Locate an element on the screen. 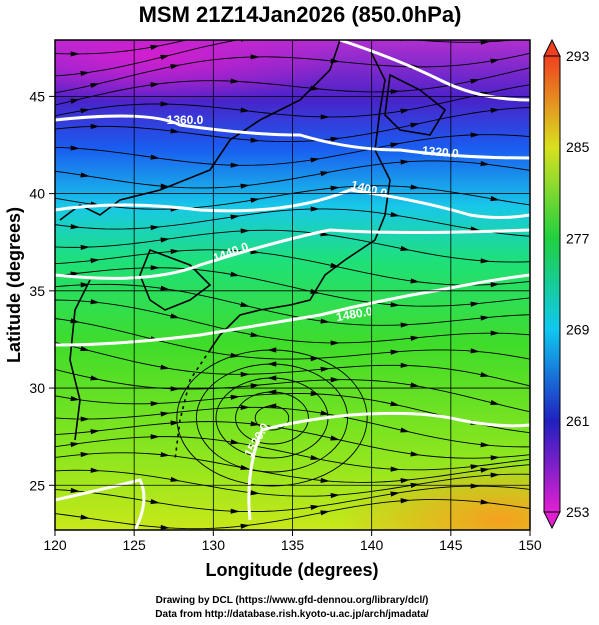 This screenshot has width=599, height=625. colorbar-tick-label: 293 is located at coordinates (578, 56).